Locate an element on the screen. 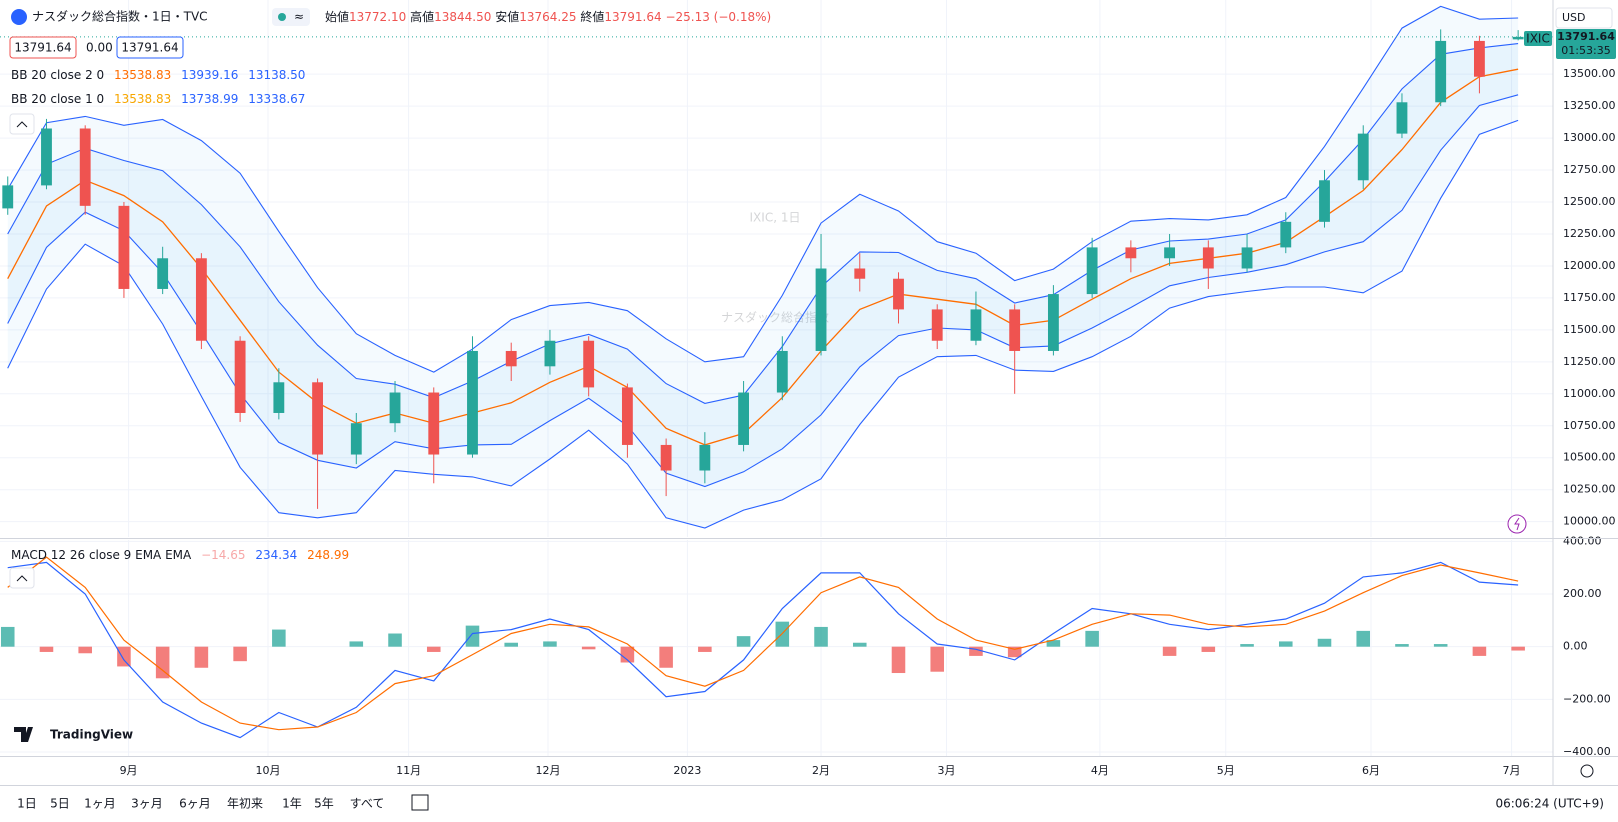  currency-button is located at coordinates (1584, 18).